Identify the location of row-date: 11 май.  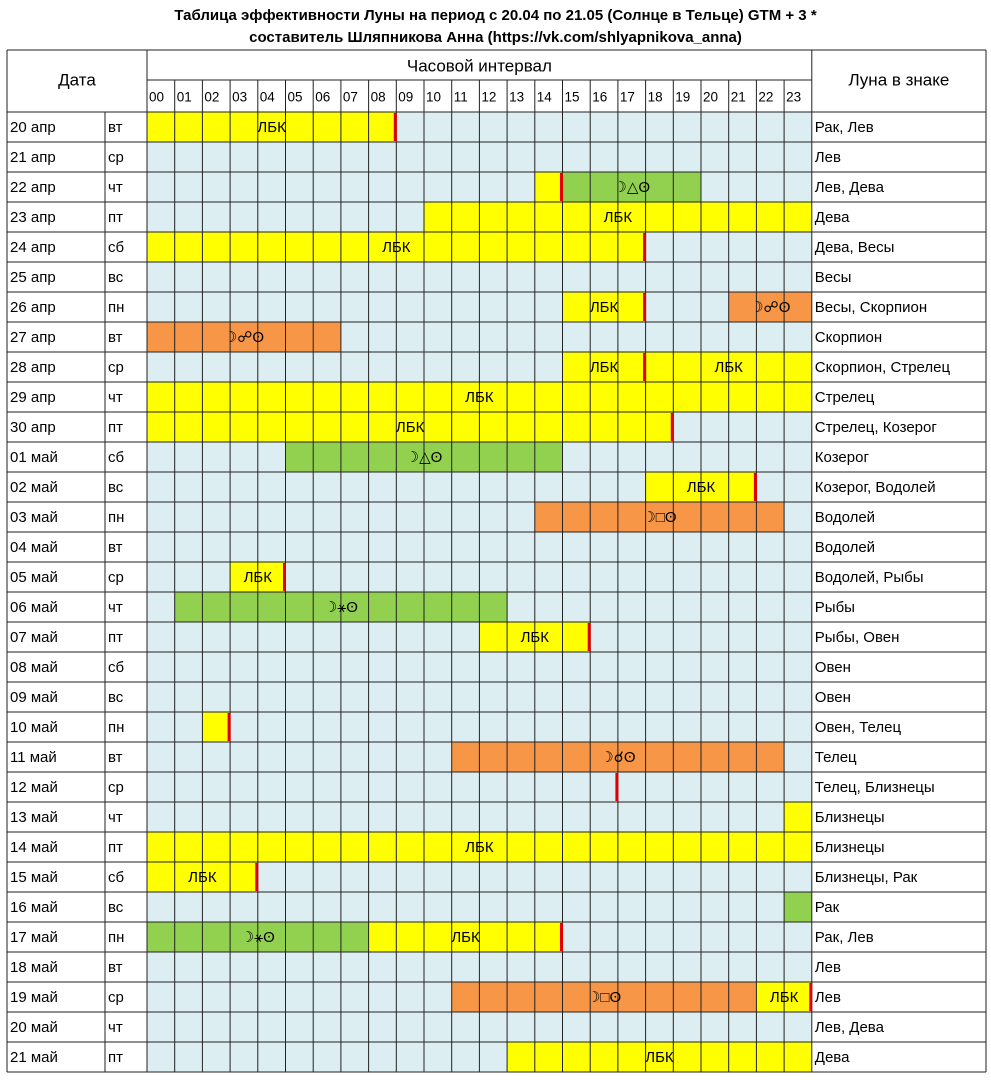
(33, 757).